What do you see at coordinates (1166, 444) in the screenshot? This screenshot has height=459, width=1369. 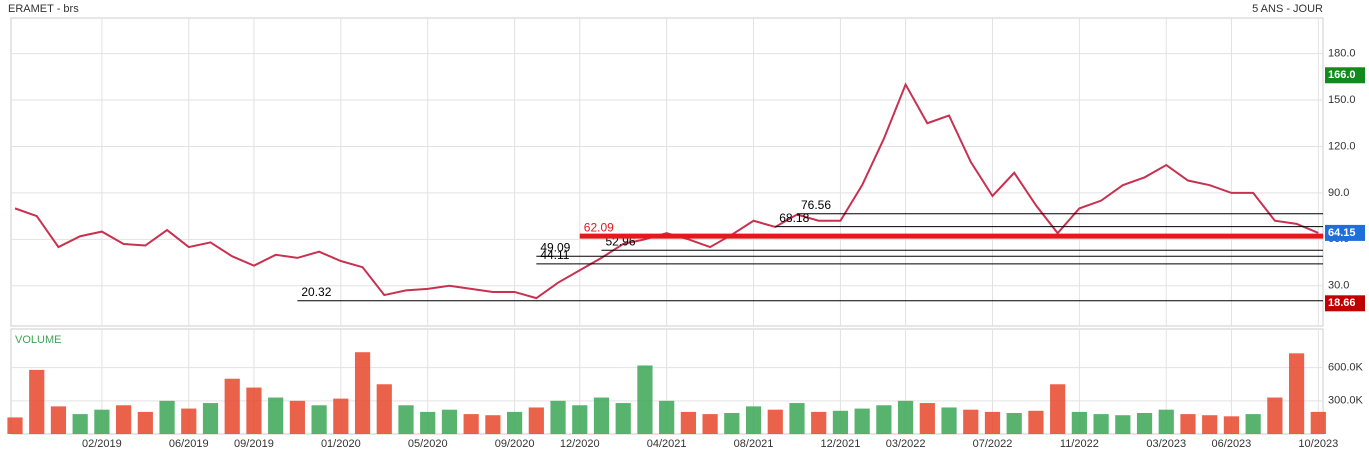 I see `x-tick-label: 03/2023` at bounding box center [1166, 444].